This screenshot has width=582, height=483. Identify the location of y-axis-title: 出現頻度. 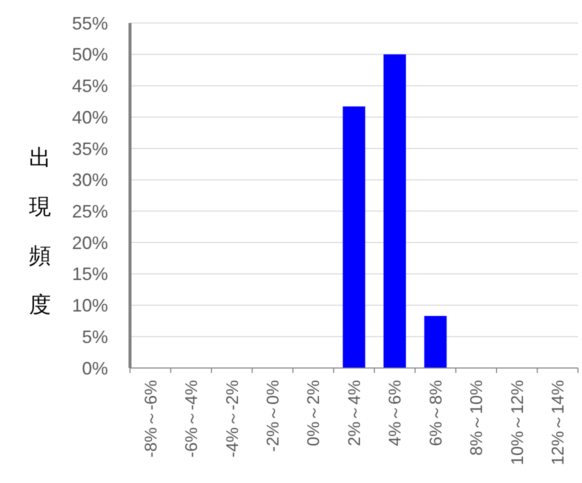
(40, 231).